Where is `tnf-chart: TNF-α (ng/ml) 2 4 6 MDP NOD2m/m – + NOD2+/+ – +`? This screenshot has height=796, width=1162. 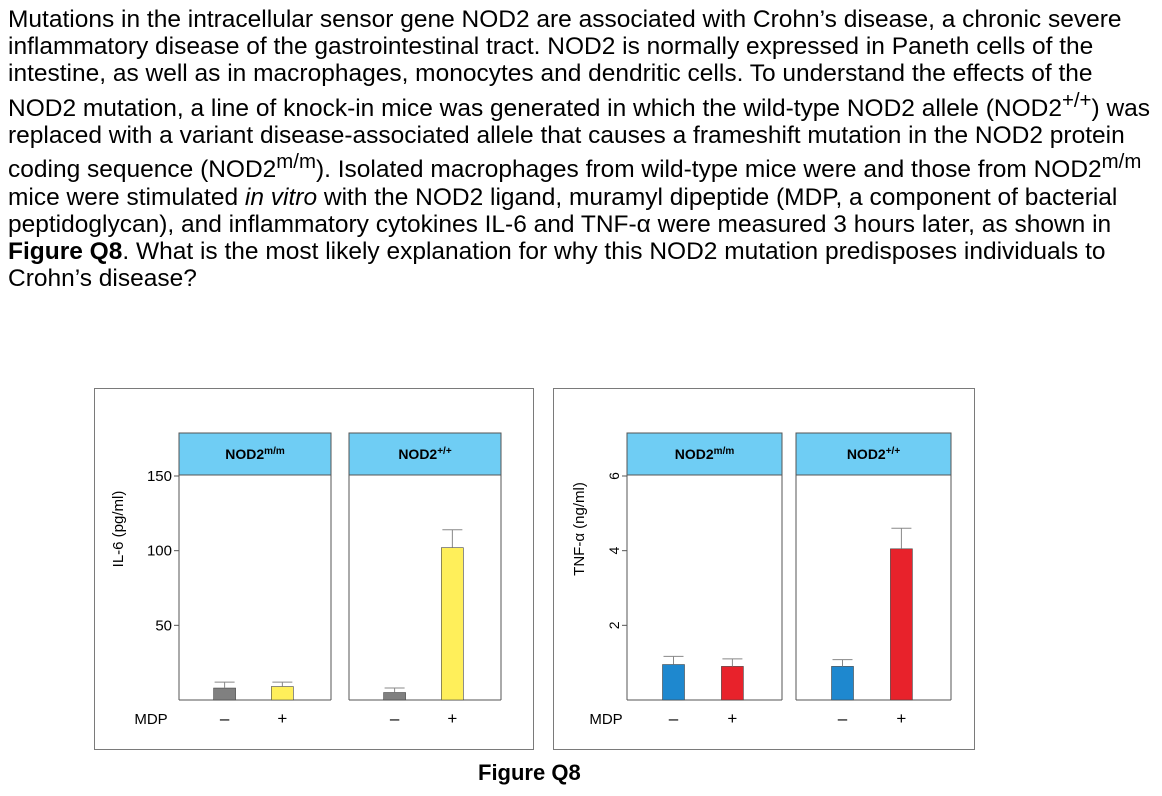 tnf-chart: TNF-α (ng/ml) 2 4 6 MDP NOD2m/m – + NOD2+/+ – + is located at coordinates (761, 580).